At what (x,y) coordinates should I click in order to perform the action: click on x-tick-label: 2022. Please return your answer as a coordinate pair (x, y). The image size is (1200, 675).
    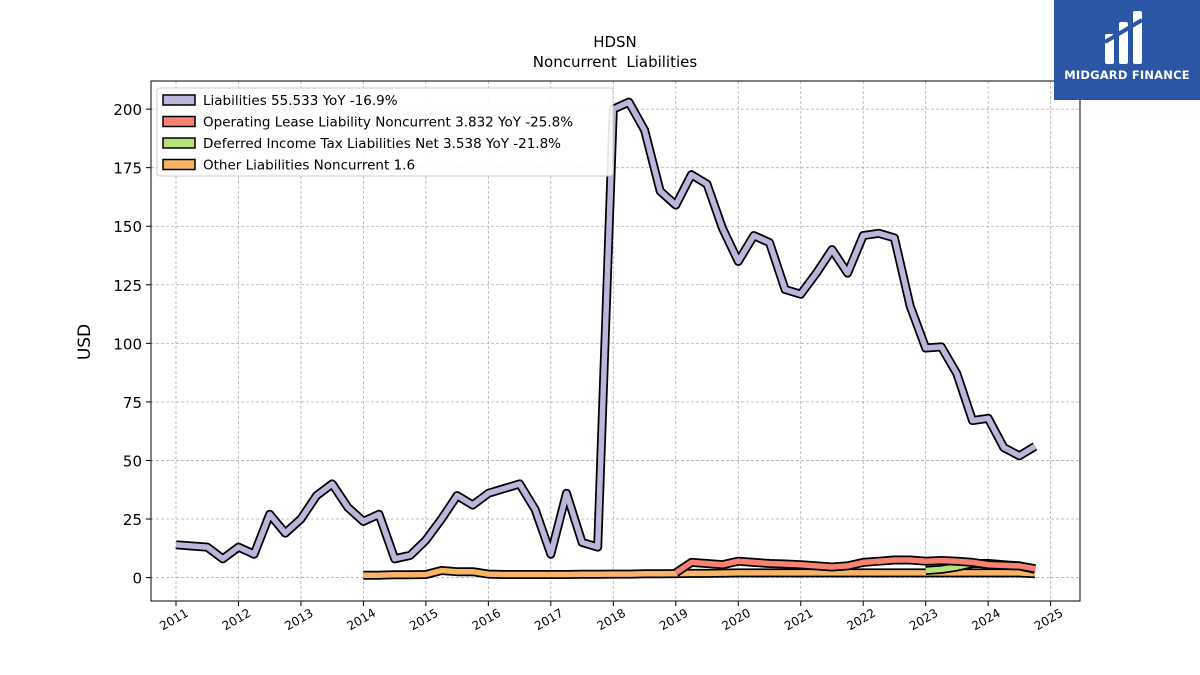
    Looking at the image, I should click on (860, 619).